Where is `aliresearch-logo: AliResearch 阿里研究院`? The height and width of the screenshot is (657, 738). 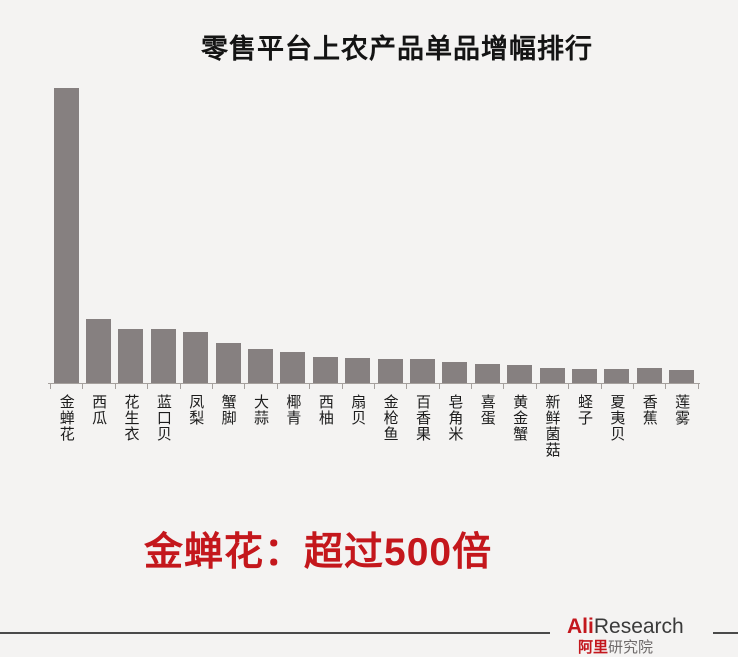 aliresearch-logo: AliResearch 阿里研究院 is located at coordinates (625, 635).